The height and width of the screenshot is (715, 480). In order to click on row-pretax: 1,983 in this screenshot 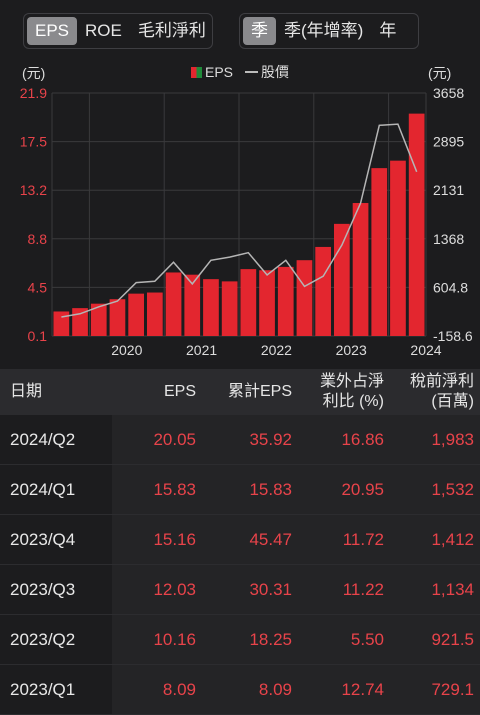, I will do `click(435, 439)`.